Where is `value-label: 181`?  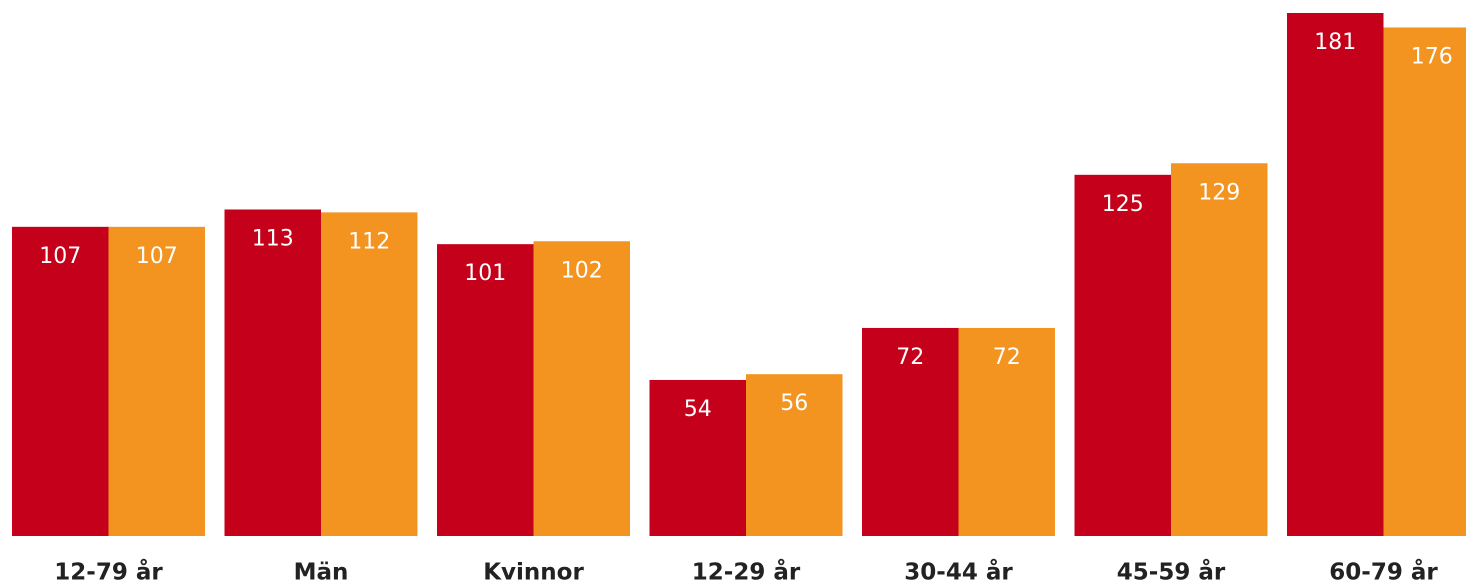
value-label: 181 is located at coordinates (1335, 42).